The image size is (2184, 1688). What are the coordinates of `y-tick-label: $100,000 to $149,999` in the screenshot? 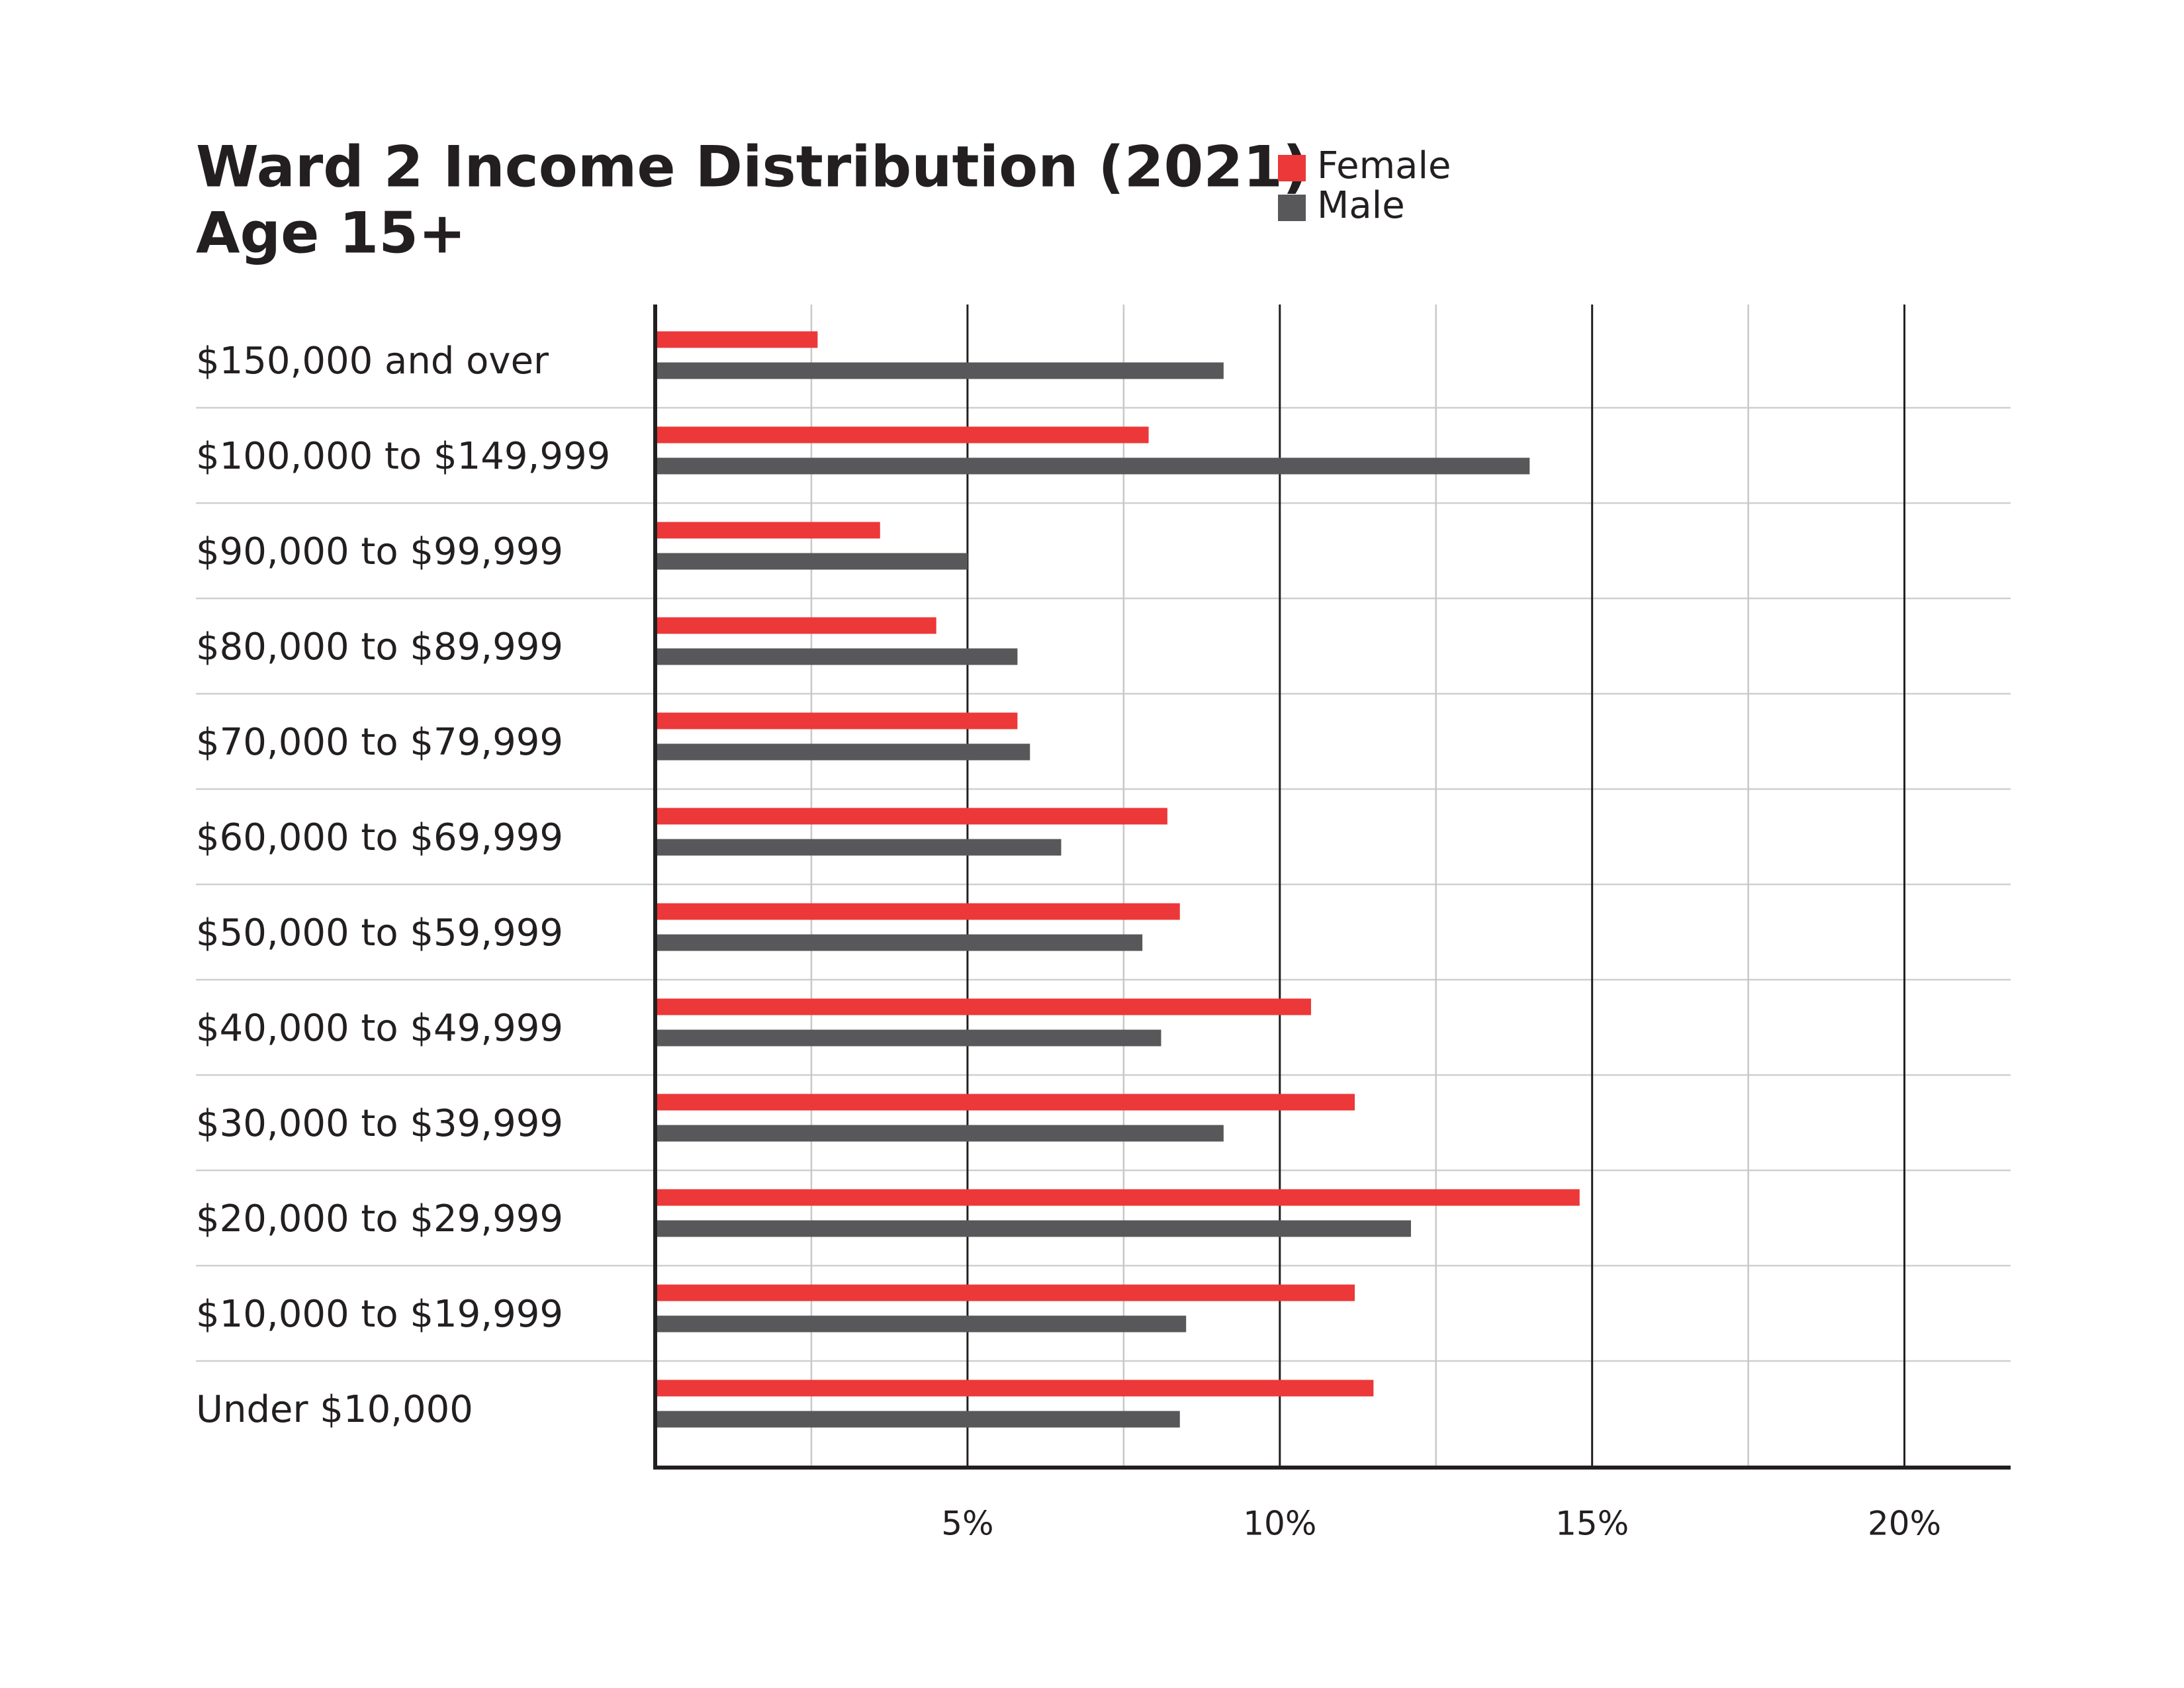 It's located at (403, 456).